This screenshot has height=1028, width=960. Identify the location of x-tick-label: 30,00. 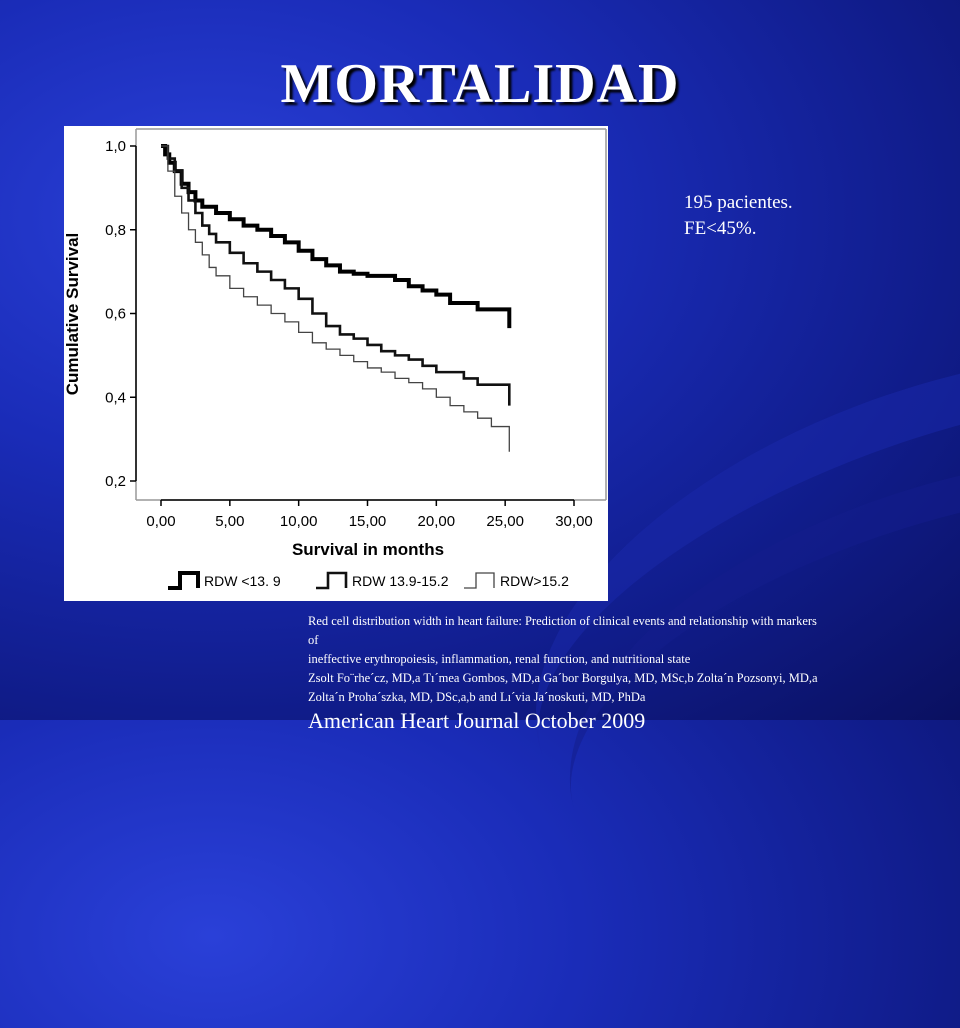
(574, 521).